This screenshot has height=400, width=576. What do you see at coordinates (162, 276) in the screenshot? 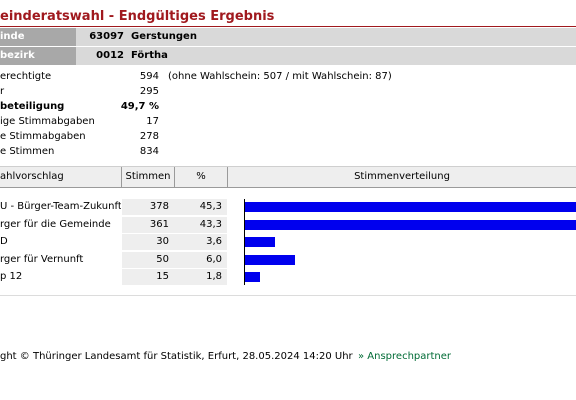
I see `party-votes: 15` at bounding box center [162, 276].